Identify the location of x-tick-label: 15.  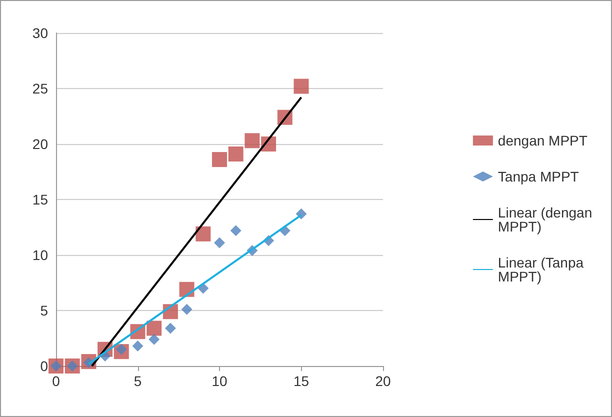
(301, 381).